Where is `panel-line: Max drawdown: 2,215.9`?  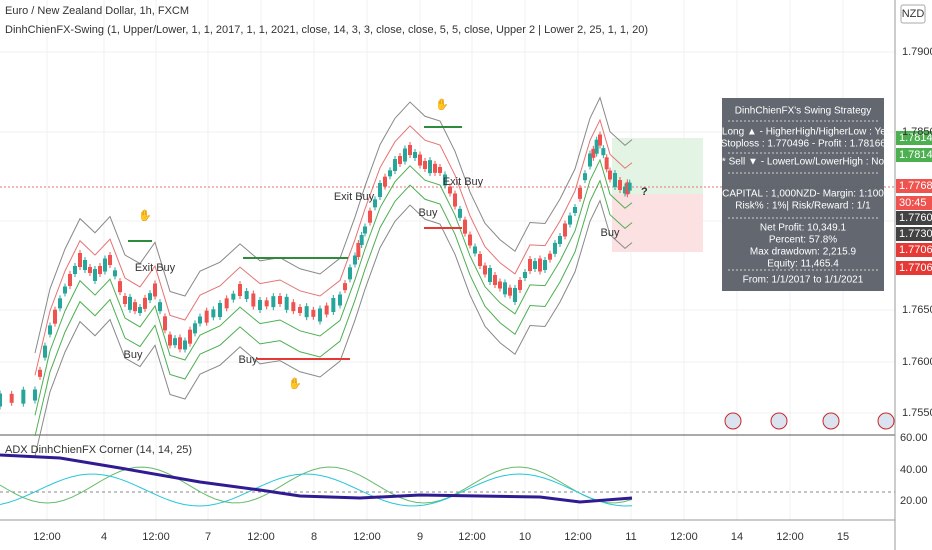 panel-line: Max drawdown: 2,215.9 is located at coordinates (803, 252).